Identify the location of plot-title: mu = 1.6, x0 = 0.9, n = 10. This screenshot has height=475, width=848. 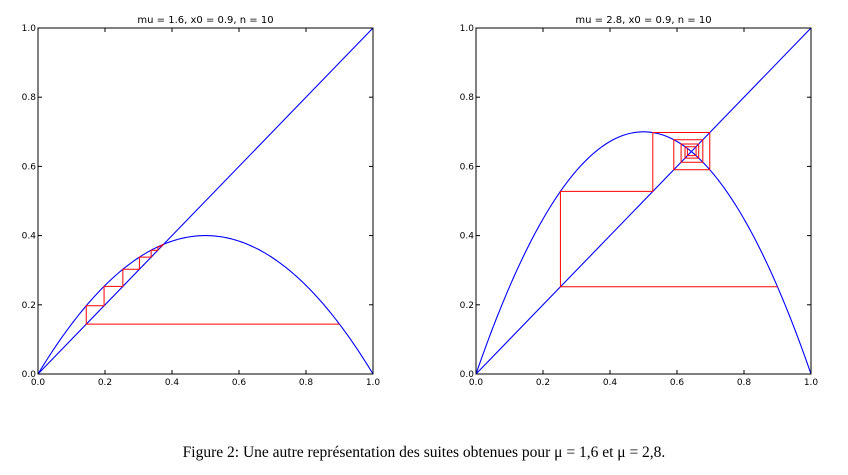
(205, 20).